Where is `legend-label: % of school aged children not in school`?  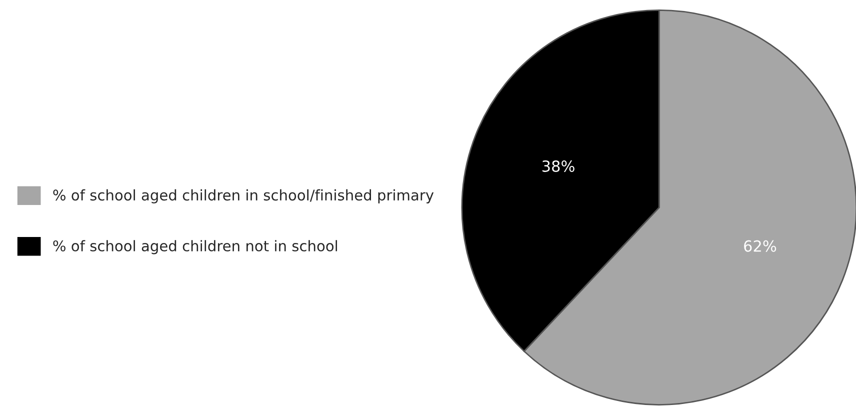
legend-label: % of school aged children not in school is located at coordinates (195, 247).